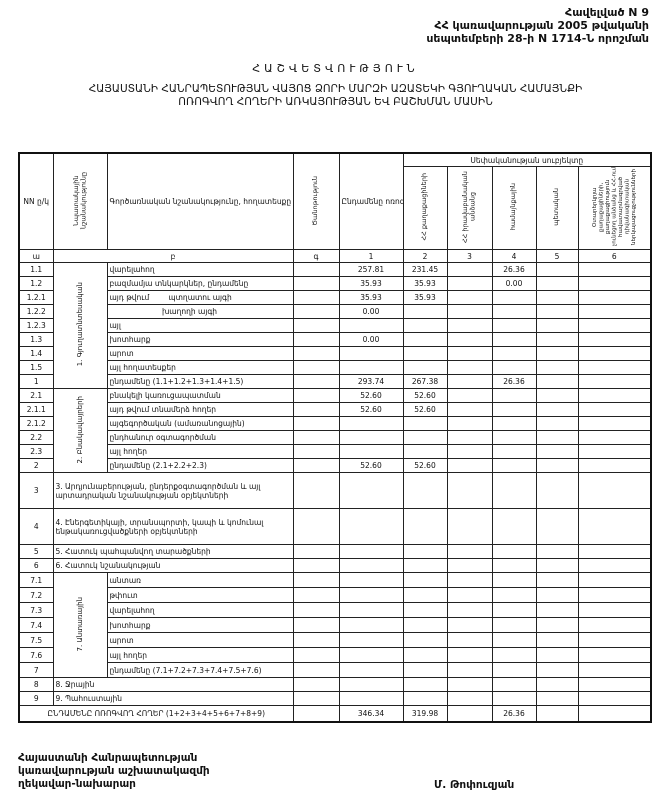  Describe the element at coordinates (200, 580) in the screenshot. I see `row-label: անտառ` at that location.